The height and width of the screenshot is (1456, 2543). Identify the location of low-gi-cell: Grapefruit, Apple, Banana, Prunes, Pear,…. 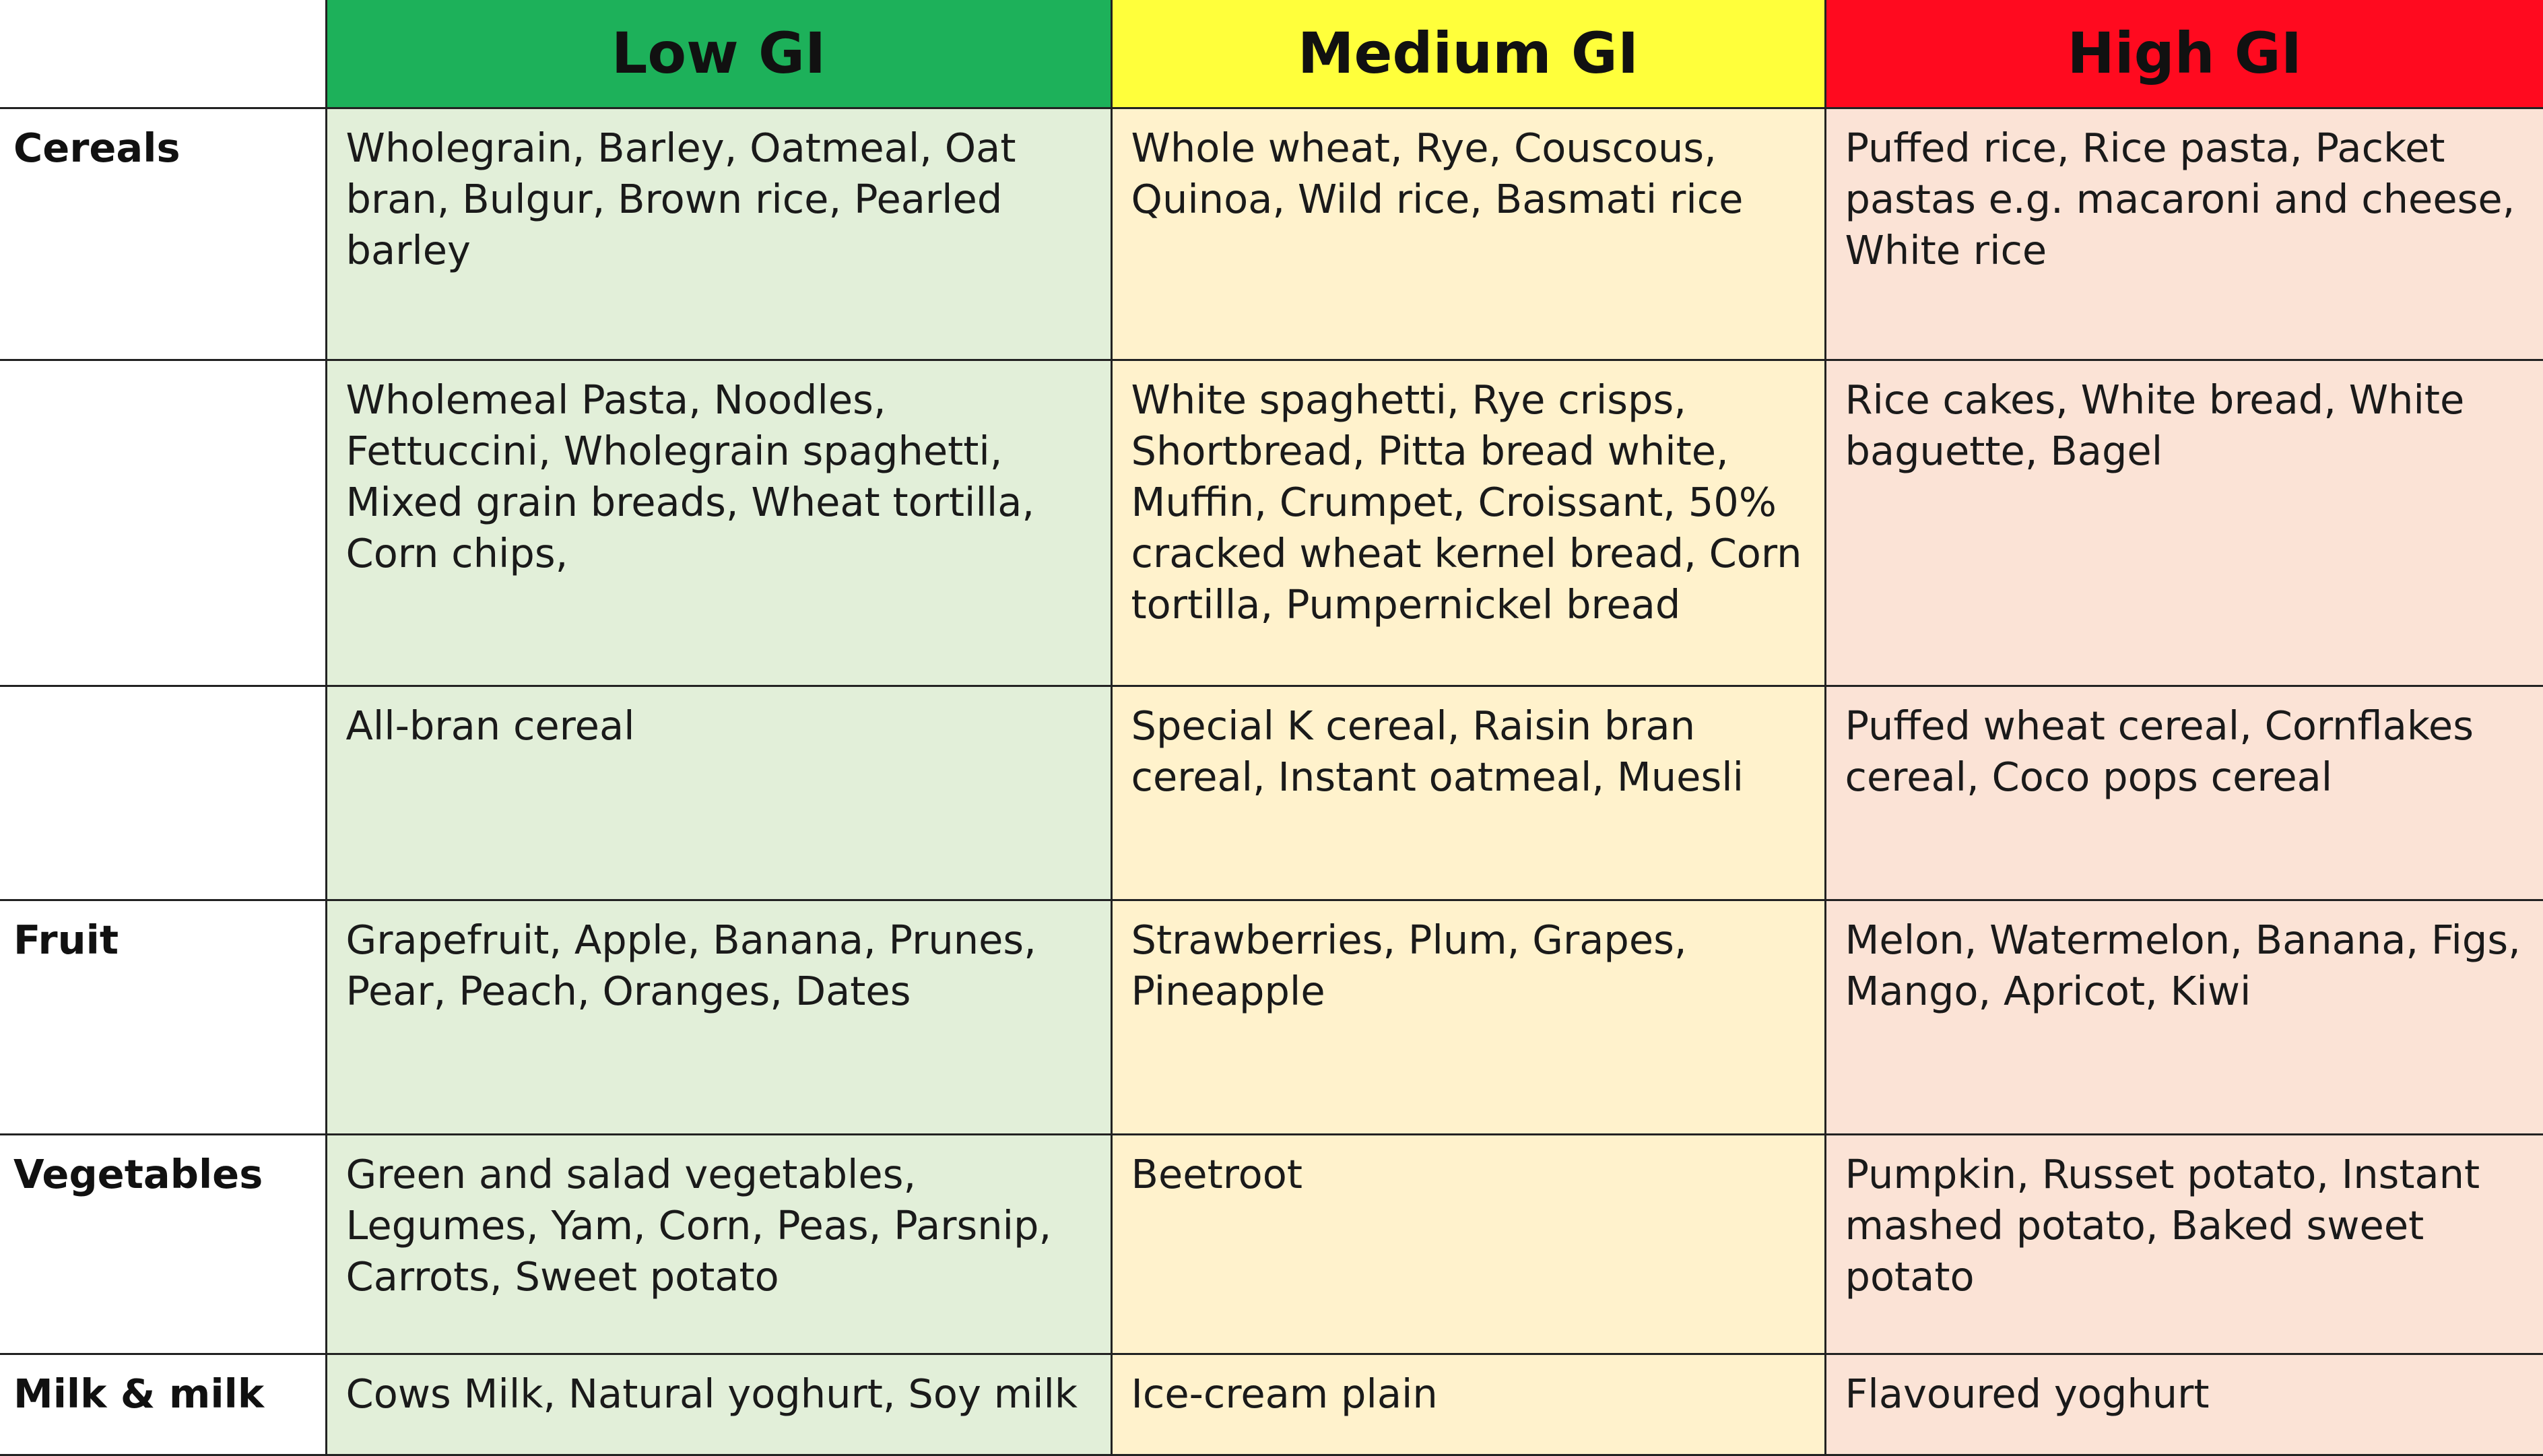
(719, 1017).